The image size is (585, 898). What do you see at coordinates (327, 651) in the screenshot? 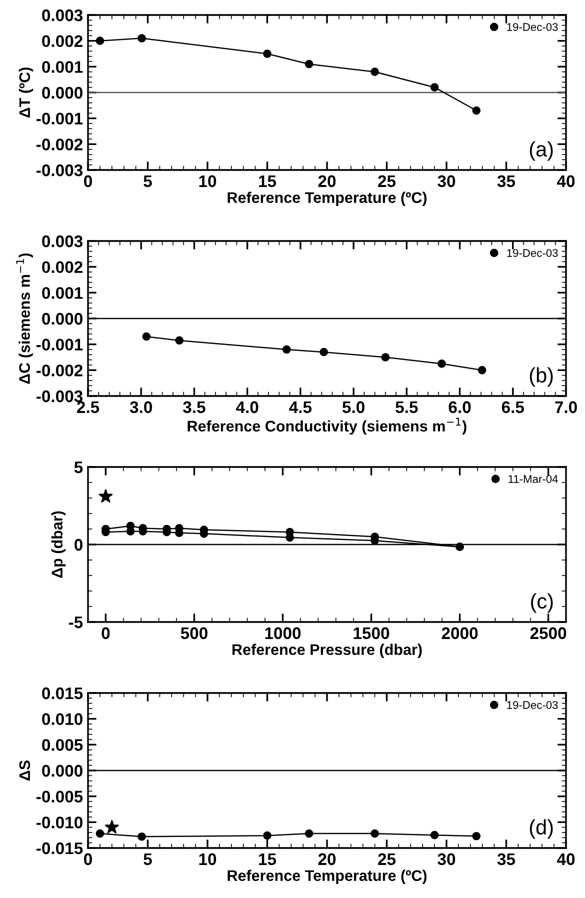
I see `x-axis-title: Reference Pressure (dbar)` at bounding box center [327, 651].